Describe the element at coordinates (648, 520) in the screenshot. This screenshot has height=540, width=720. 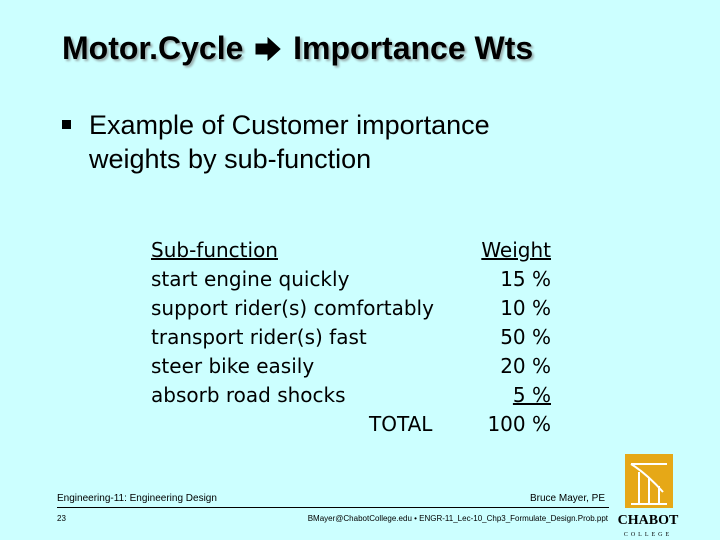
I see `logo-name: CHABOT` at that location.